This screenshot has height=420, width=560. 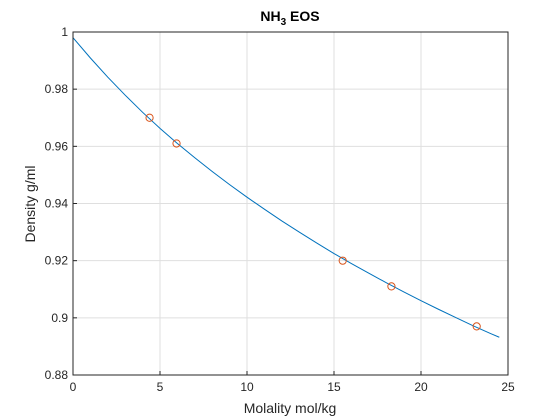 I want to click on y-tick-label: 1, so click(x=64, y=32).